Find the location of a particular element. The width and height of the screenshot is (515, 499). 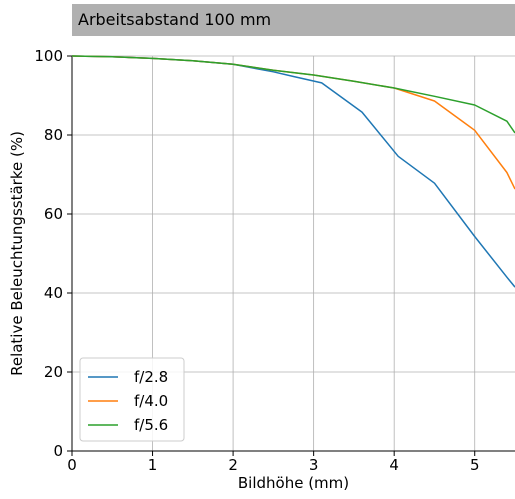

y-tick-label: 80 is located at coordinates (53, 135).